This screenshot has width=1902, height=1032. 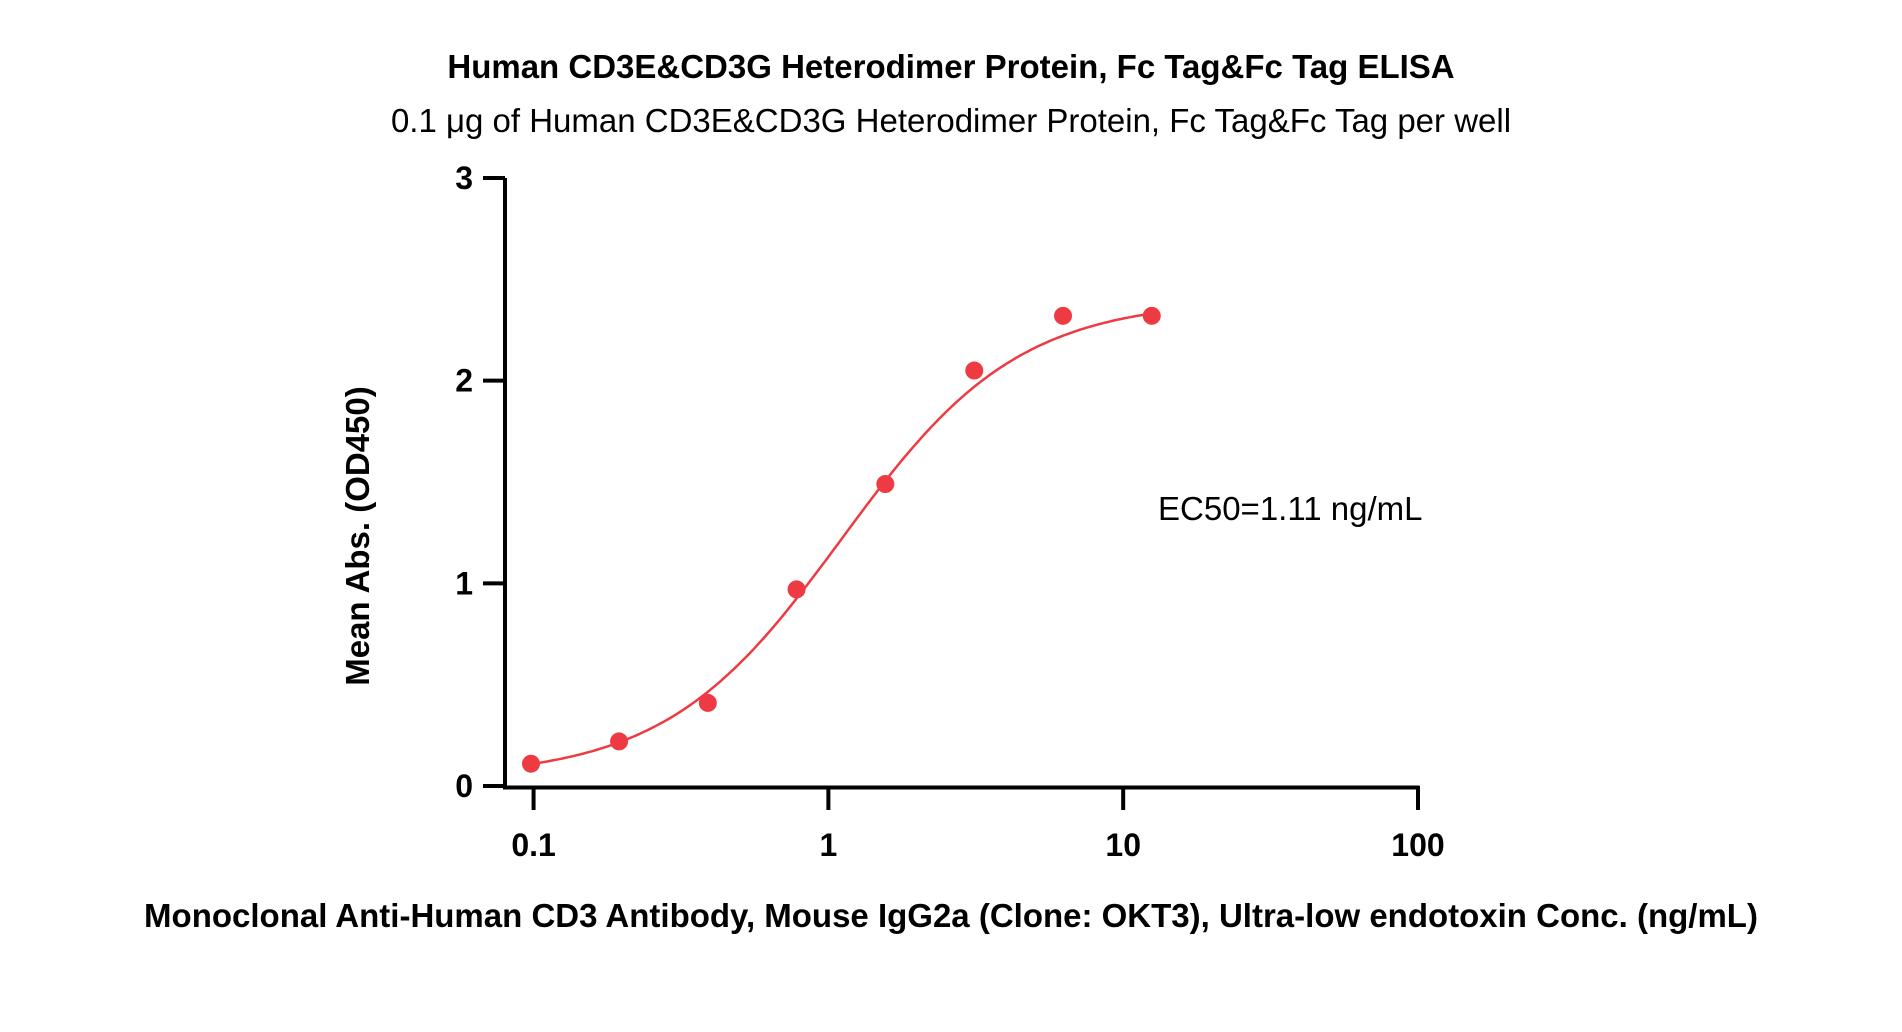 What do you see at coordinates (533, 845) in the screenshot?
I see `x-tick-label: 0.1` at bounding box center [533, 845].